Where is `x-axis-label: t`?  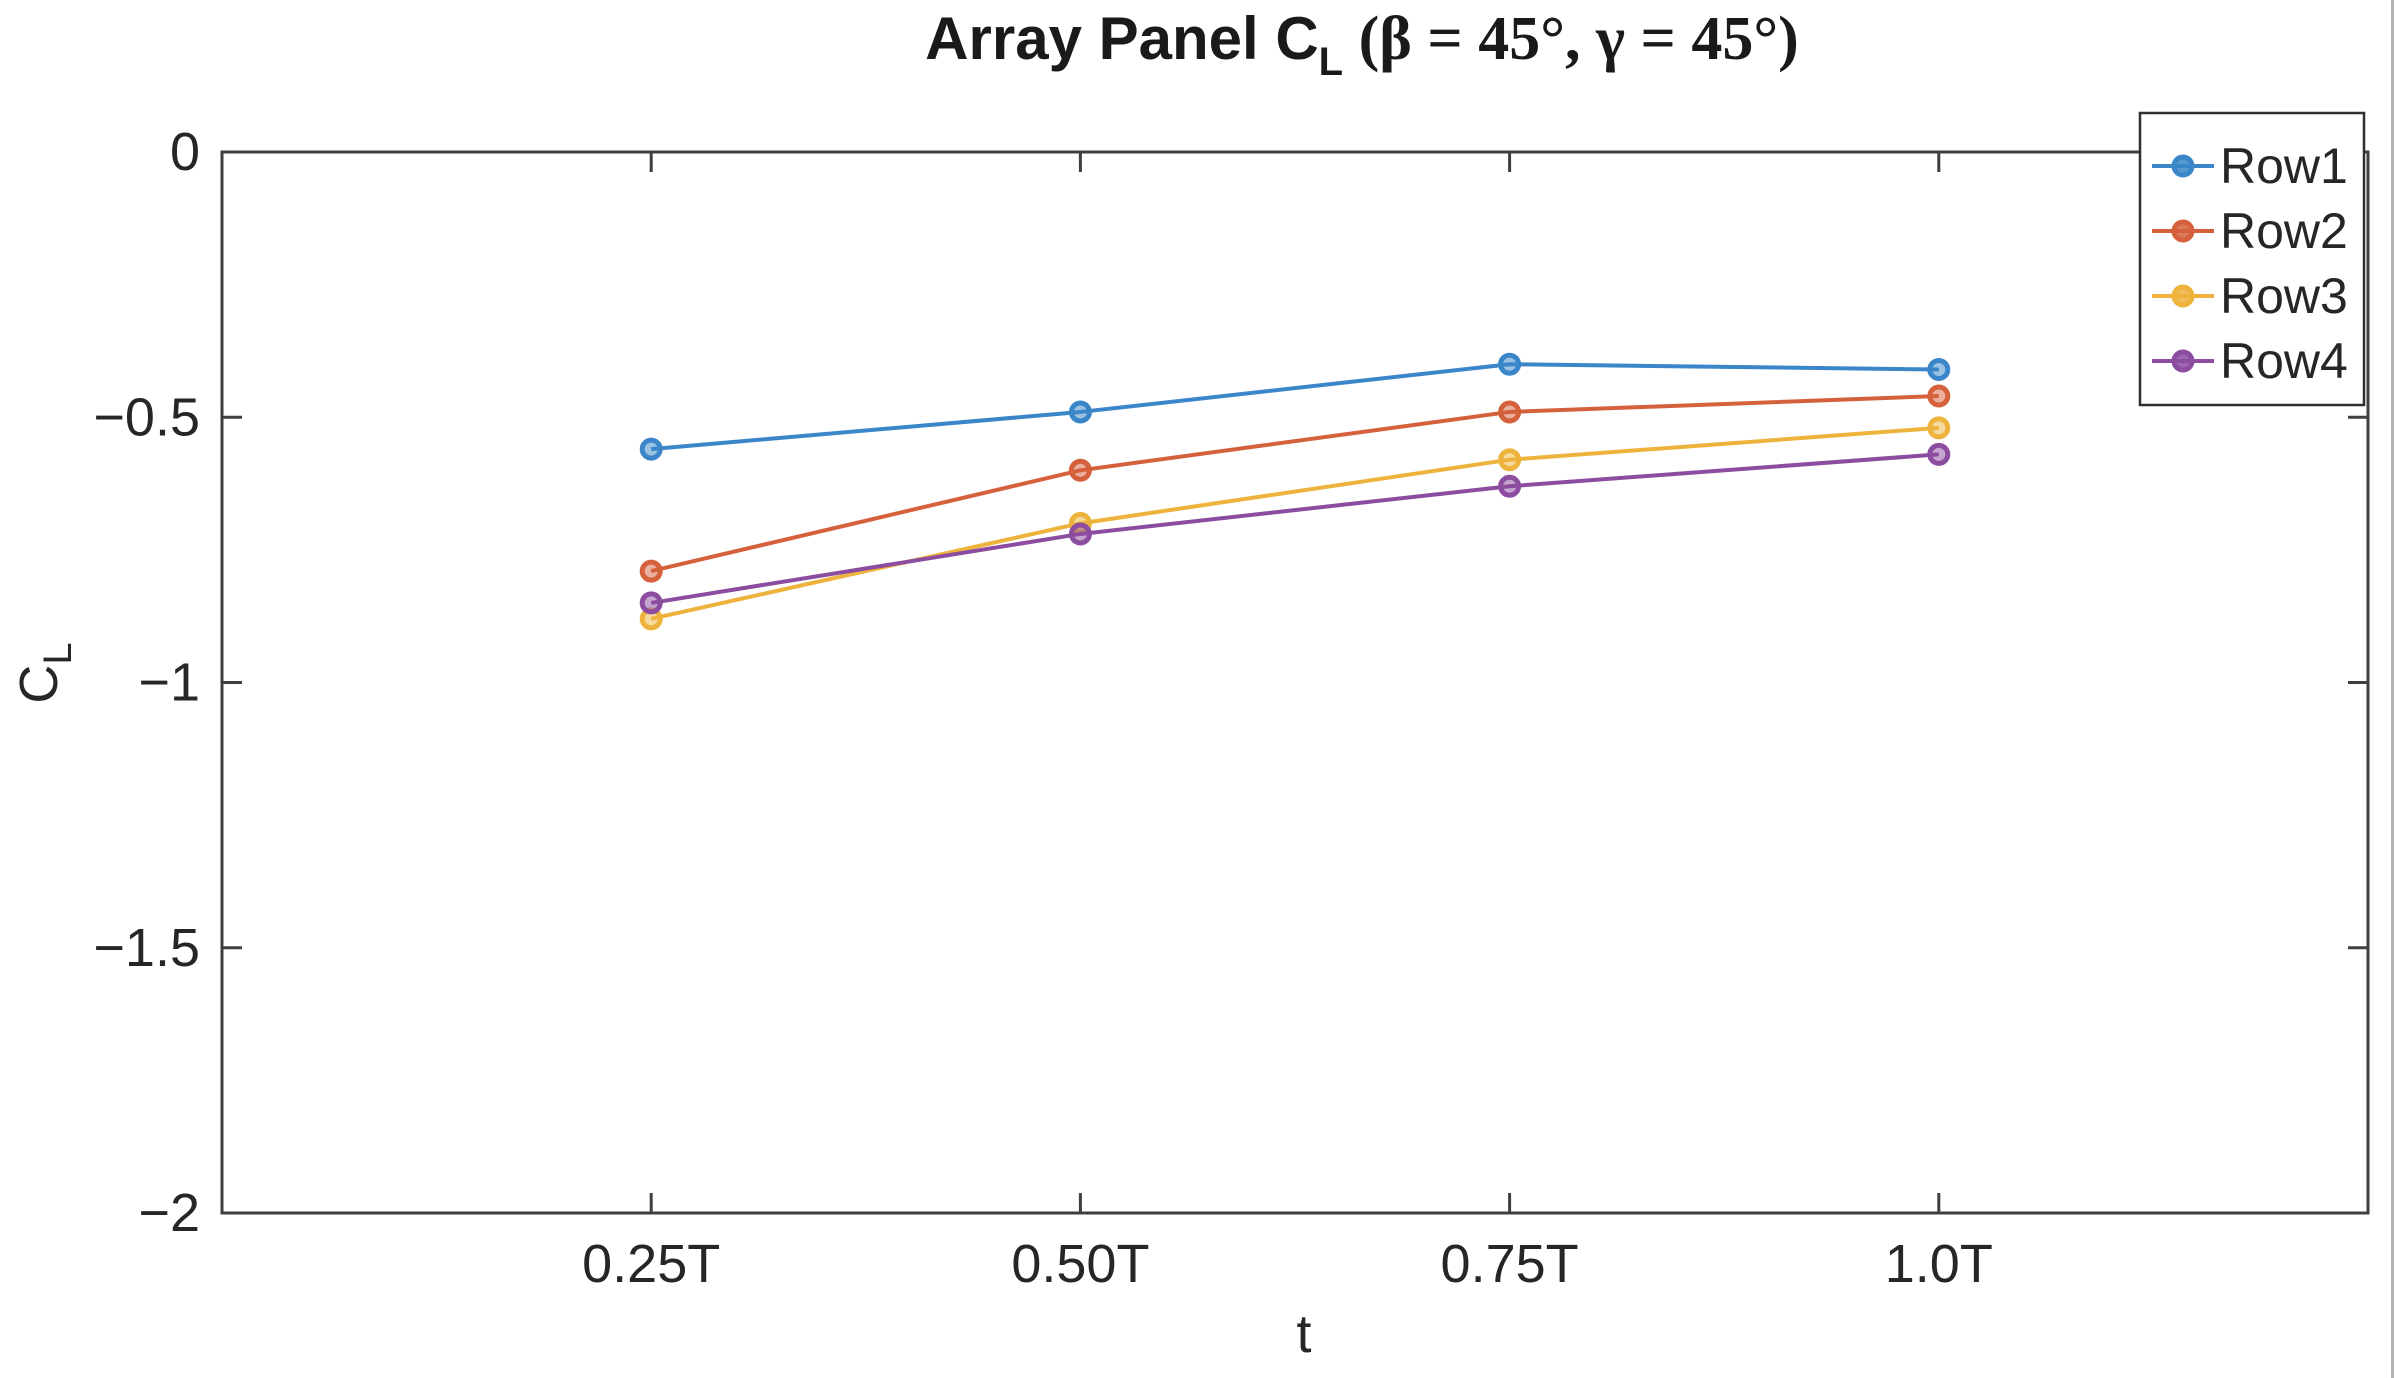 x-axis-label: t is located at coordinates (1303, 1334).